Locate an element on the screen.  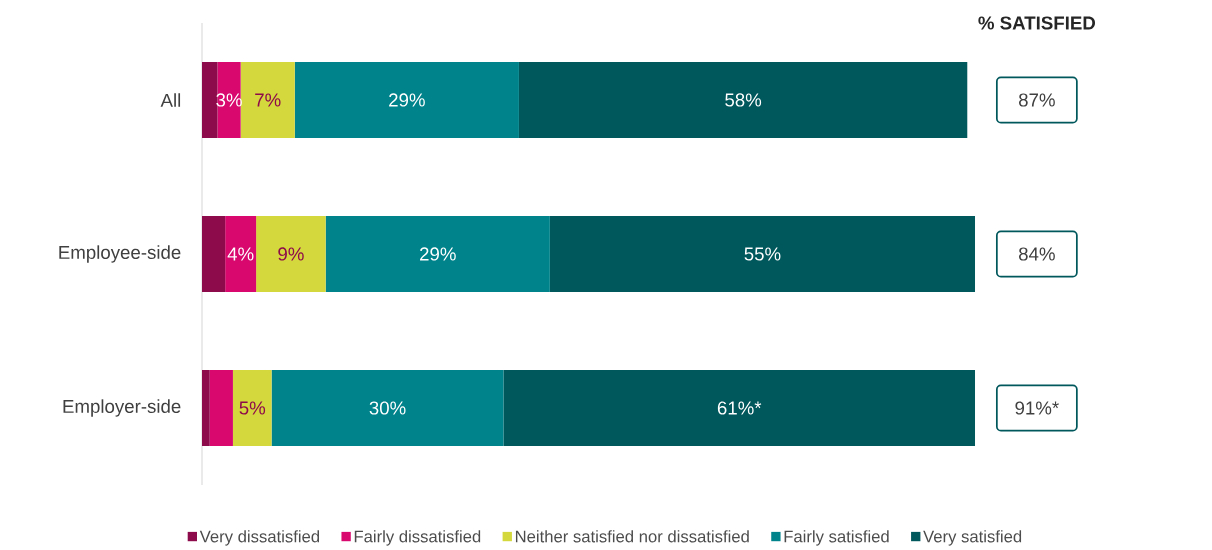
legend-label: Very satisfied is located at coordinates (972, 538).